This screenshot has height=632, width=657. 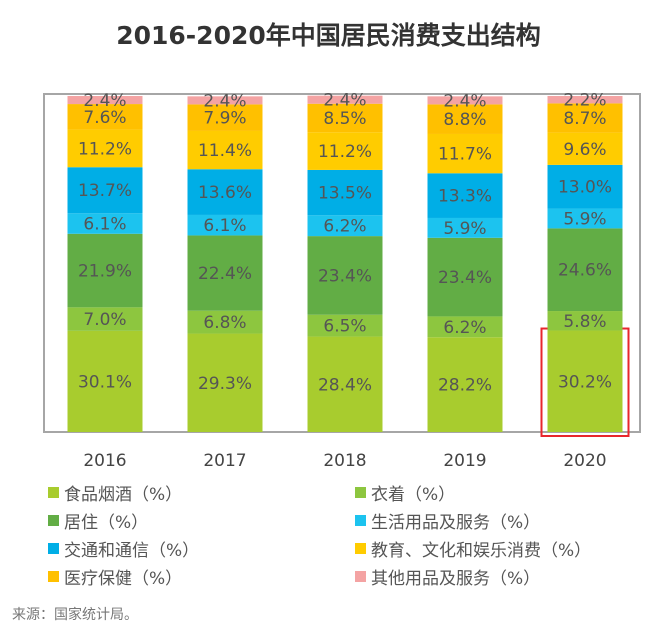 I want to click on data-label: 24.6%, so click(x=585, y=271).